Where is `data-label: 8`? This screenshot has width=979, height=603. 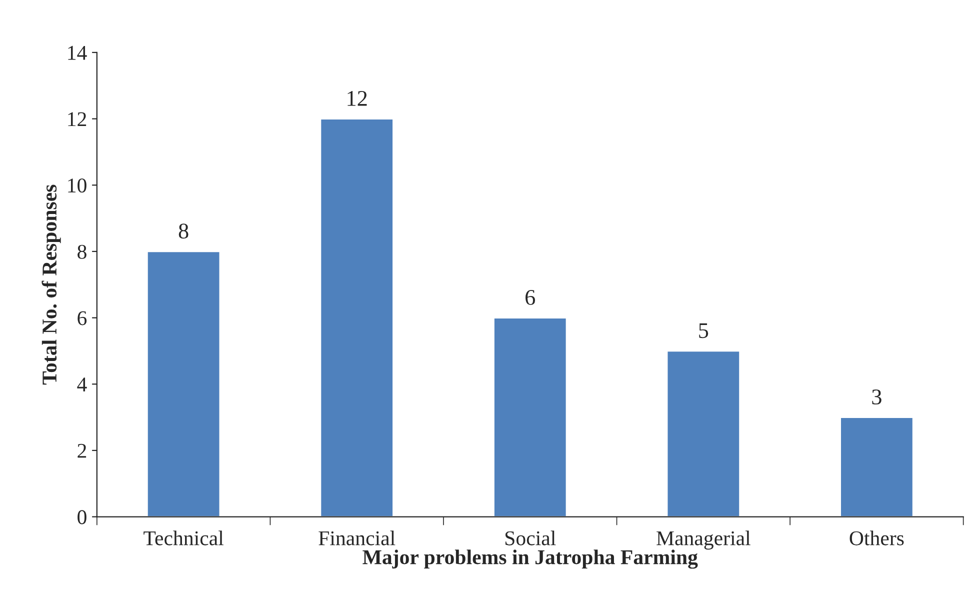 data-label: 8 is located at coordinates (183, 231).